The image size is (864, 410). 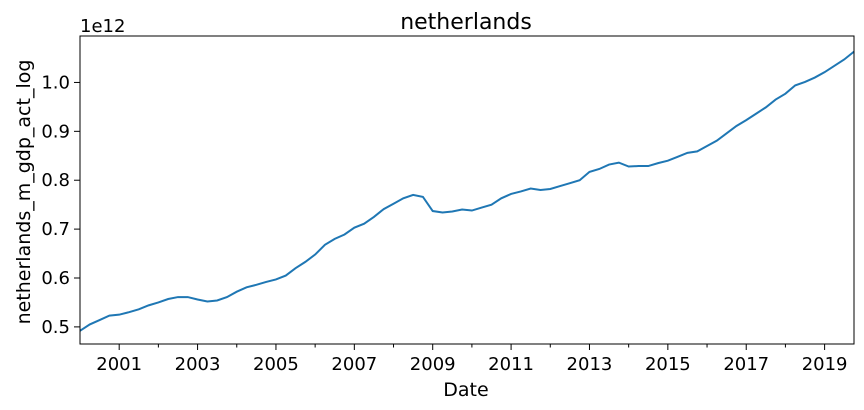 What do you see at coordinates (55, 82) in the screenshot?
I see `y-tick-label: 1.0` at bounding box center [55, 82].